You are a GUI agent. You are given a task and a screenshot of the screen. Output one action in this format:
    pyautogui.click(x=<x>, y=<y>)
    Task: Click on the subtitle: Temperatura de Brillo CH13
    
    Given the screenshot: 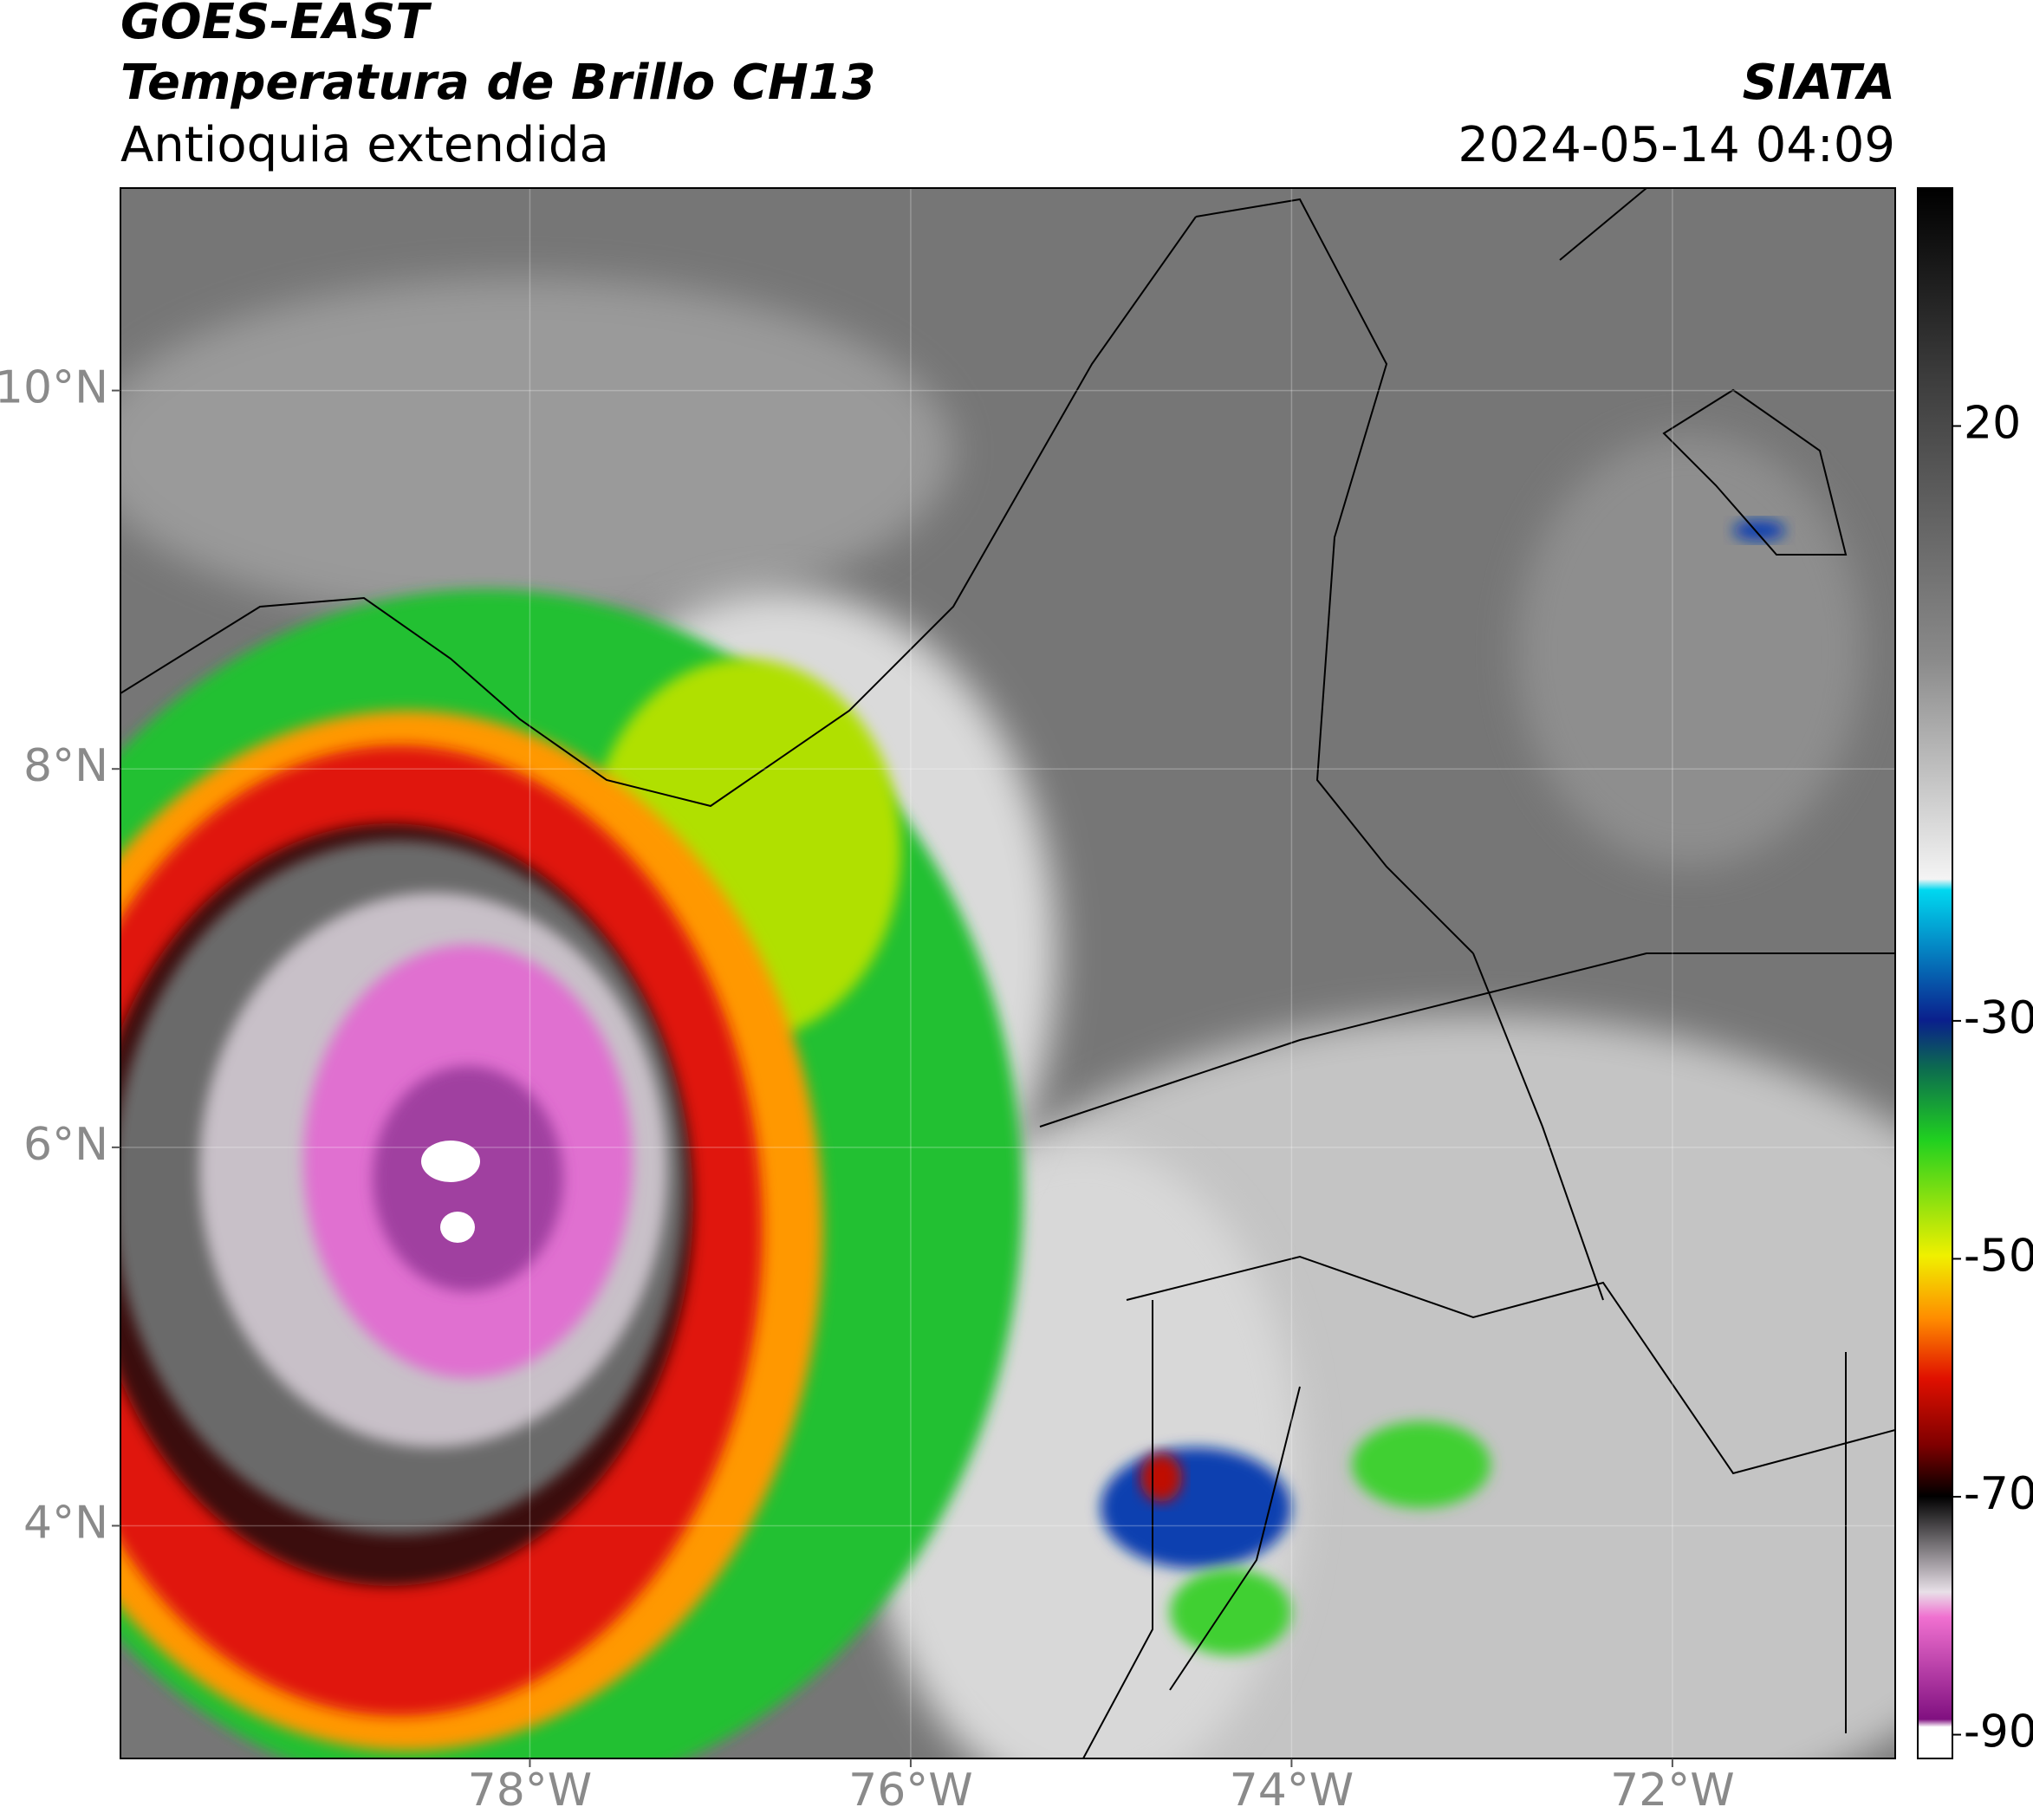 What is the action you would take?
    pyautogui.click(x=498, y=83)
    